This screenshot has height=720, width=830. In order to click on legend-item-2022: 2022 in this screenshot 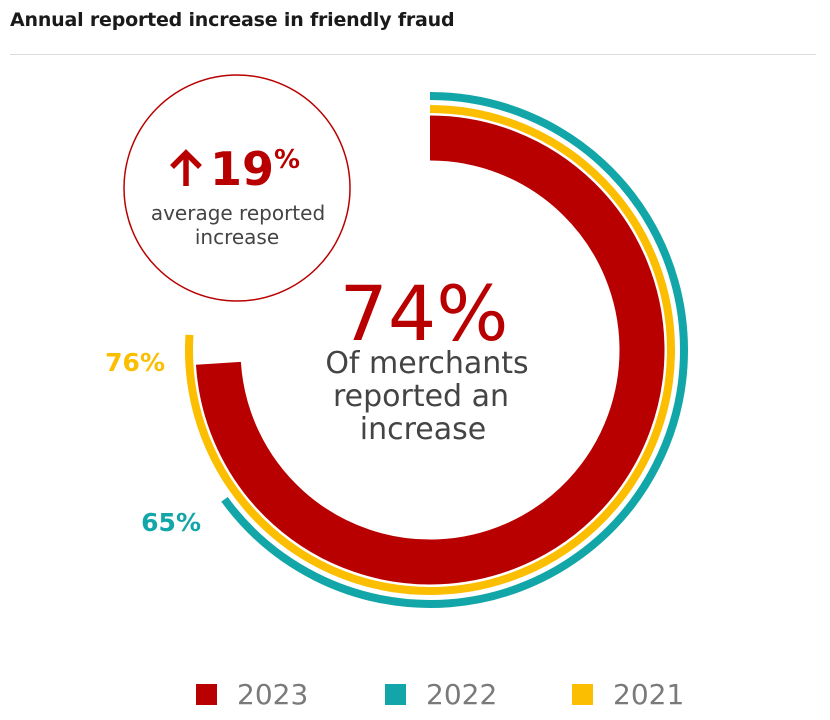, I will do `click(441, 694)`.